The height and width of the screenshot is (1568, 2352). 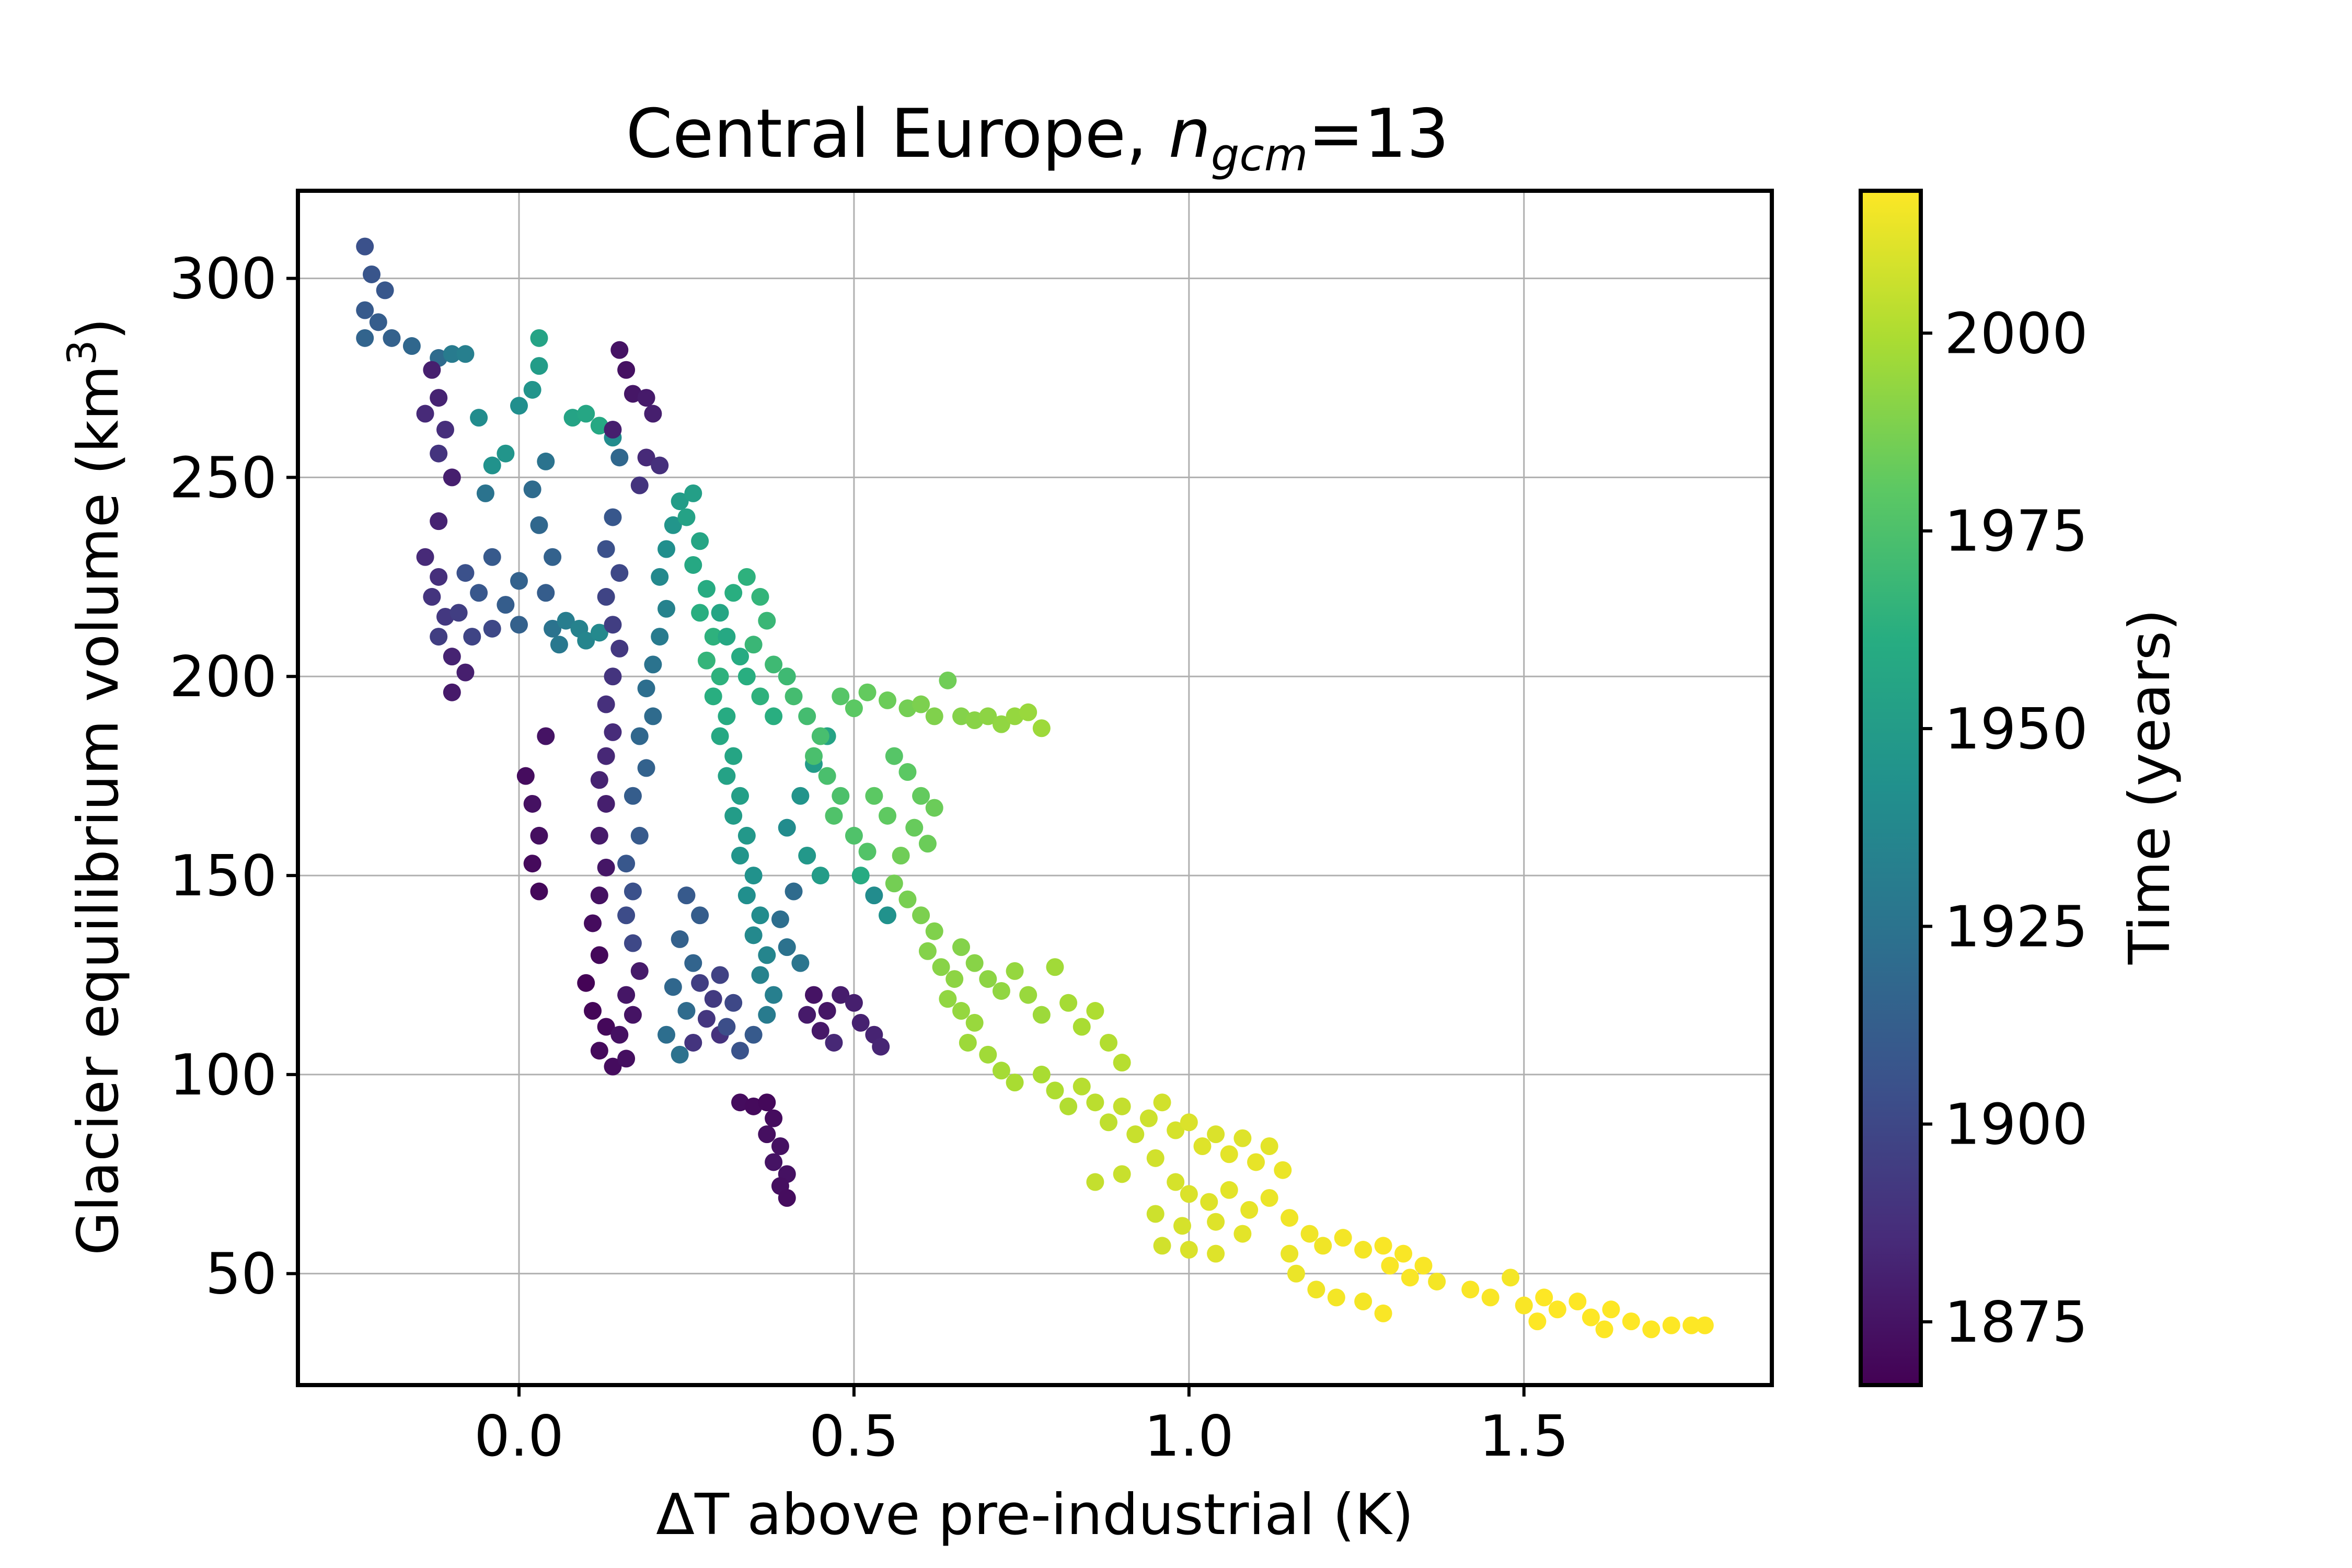 What do you see at coordinates (233, 777) in the screenshot?
I see `y-axis-ticks: 50 100 150 200 250 300` at bounding box center [233, 777].